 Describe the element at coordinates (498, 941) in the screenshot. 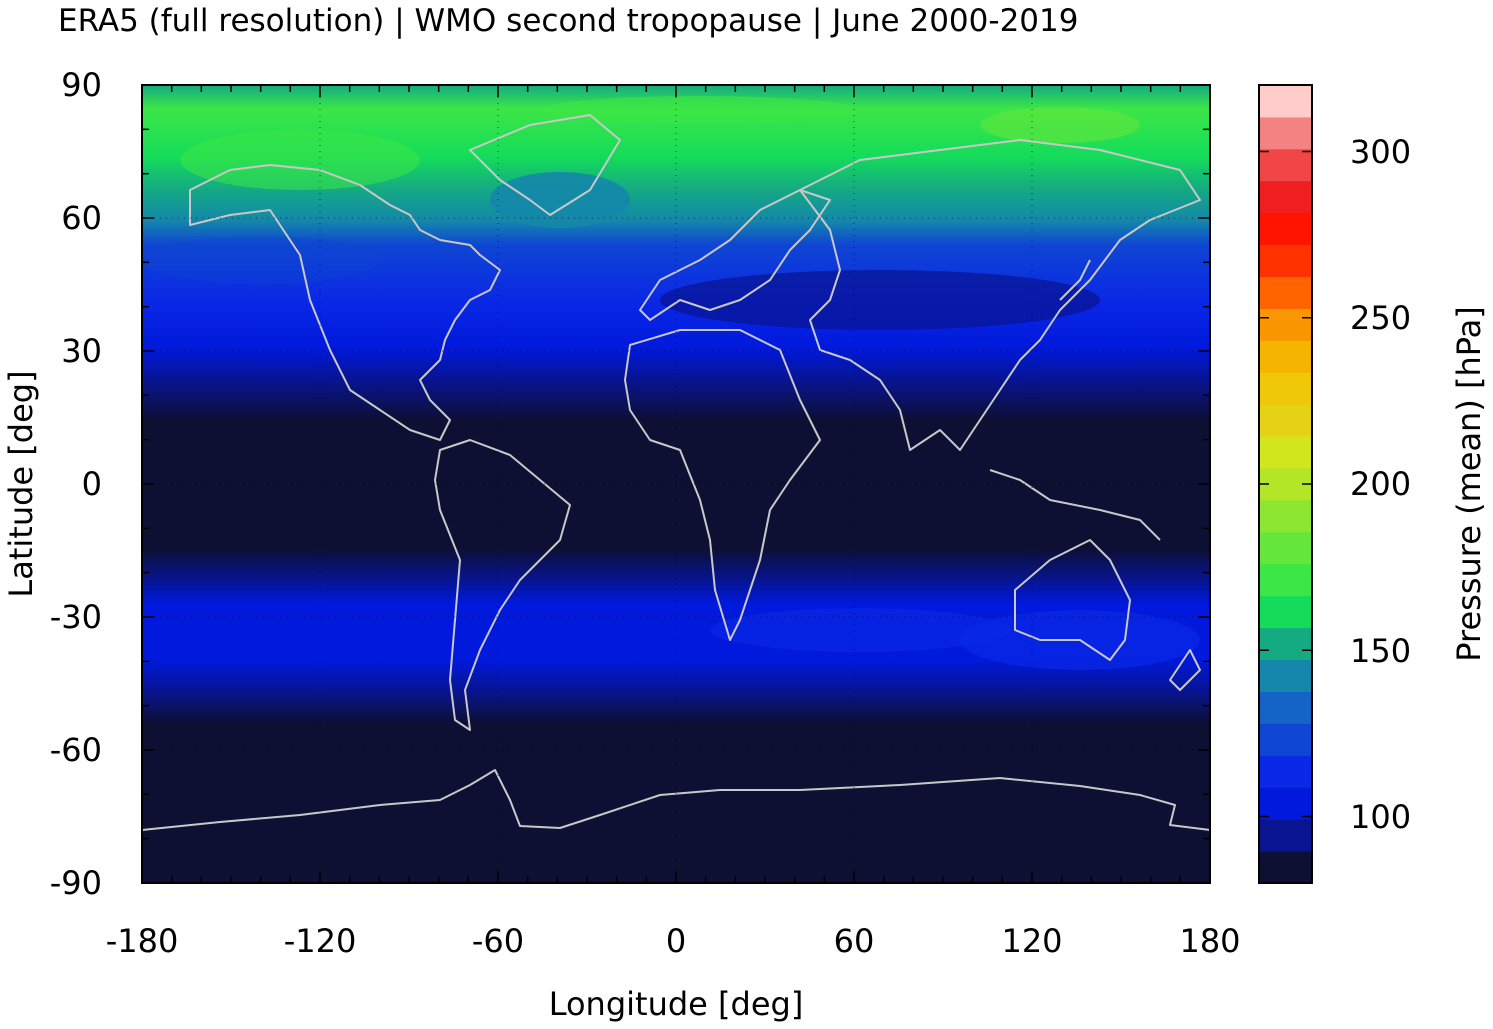

I see `x-tick-label: -60` at that location.